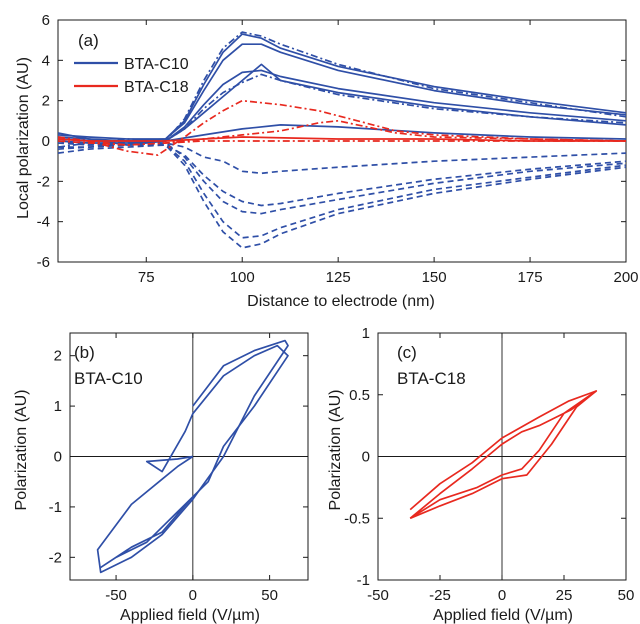 Image resolution: width=640 pixels, height=624 pixels. Describe the element at coordinates (21, 450) in the screenshot. I see `panel-b-ylabel: Polarization (AU)` at that location.